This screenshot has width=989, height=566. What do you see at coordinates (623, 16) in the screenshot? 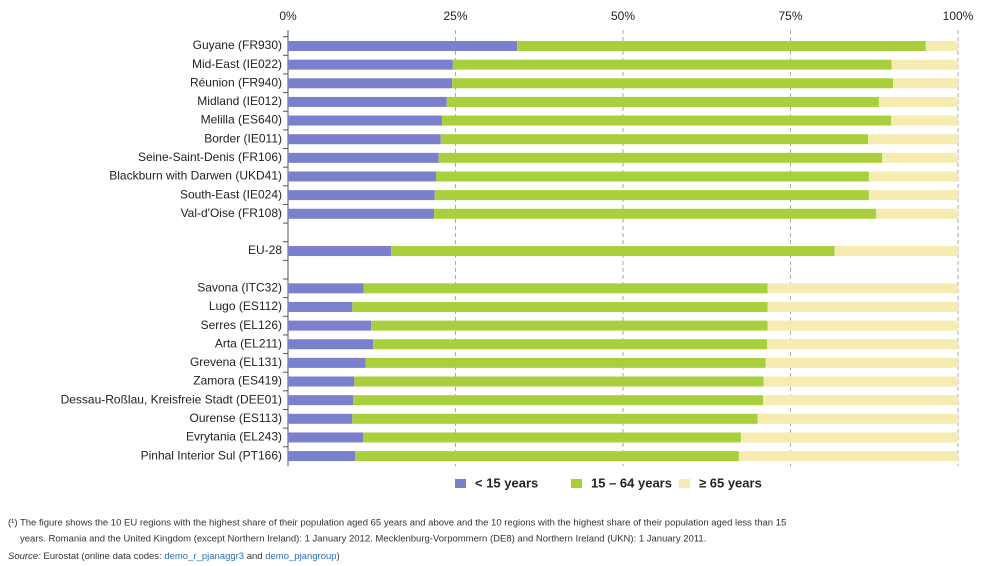
I see `x-tick-label: 50%` at bounding box center [623, 16].